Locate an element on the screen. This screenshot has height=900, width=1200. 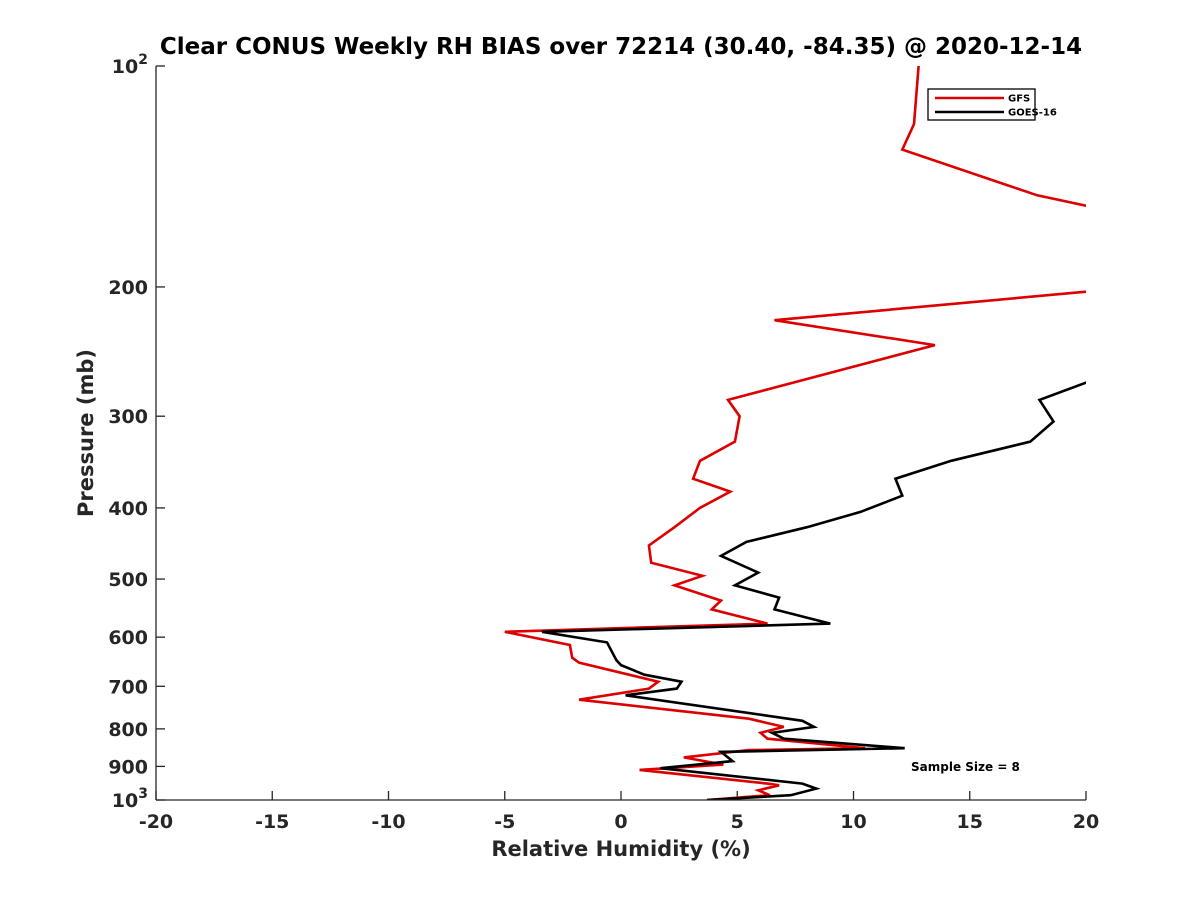
sample-size-annotation: Sample Size = 8 is located at coordinates (965, 767).